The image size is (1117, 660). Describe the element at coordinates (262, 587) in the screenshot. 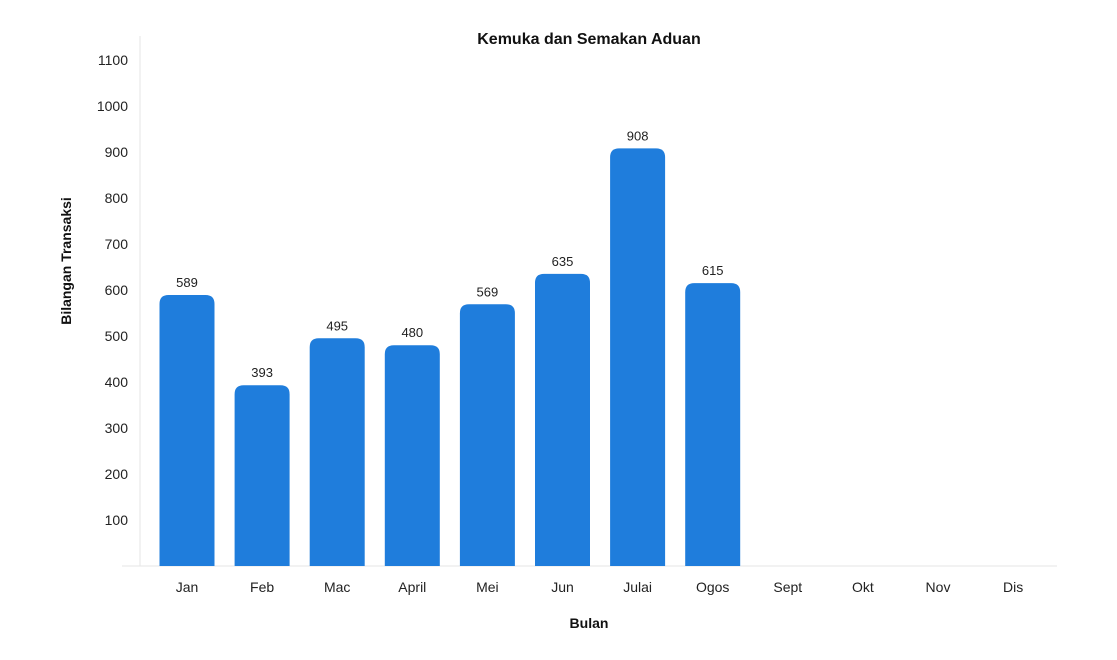

I see `x-tick-label: Feb` at that location.